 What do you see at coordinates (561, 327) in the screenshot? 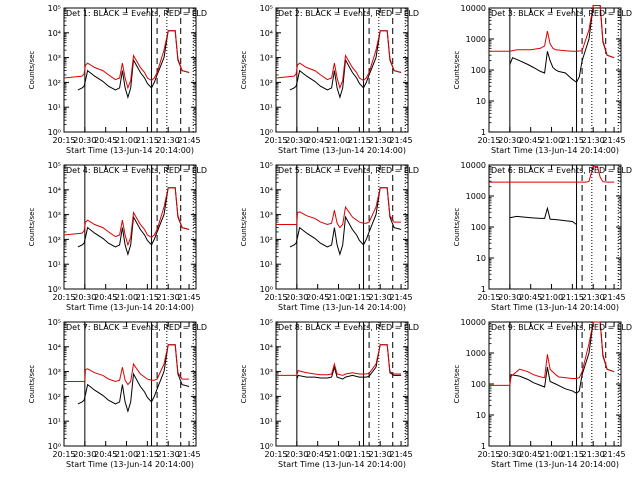
I see `chart-title: Det 9: BLACK = Events, RED = LLD` at bounding box center [561, 327].